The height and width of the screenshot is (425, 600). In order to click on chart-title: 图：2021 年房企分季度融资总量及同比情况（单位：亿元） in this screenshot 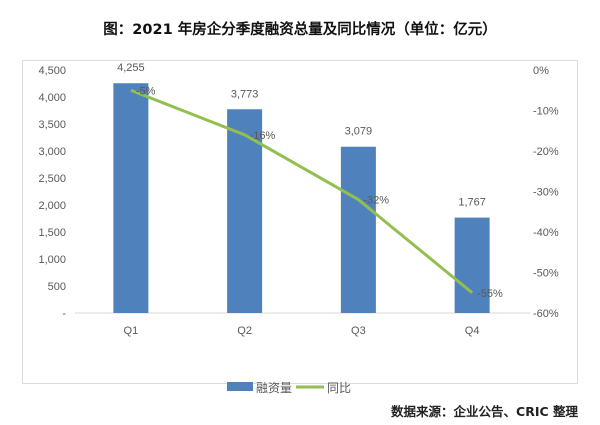, I will do `click(300, 30)`.